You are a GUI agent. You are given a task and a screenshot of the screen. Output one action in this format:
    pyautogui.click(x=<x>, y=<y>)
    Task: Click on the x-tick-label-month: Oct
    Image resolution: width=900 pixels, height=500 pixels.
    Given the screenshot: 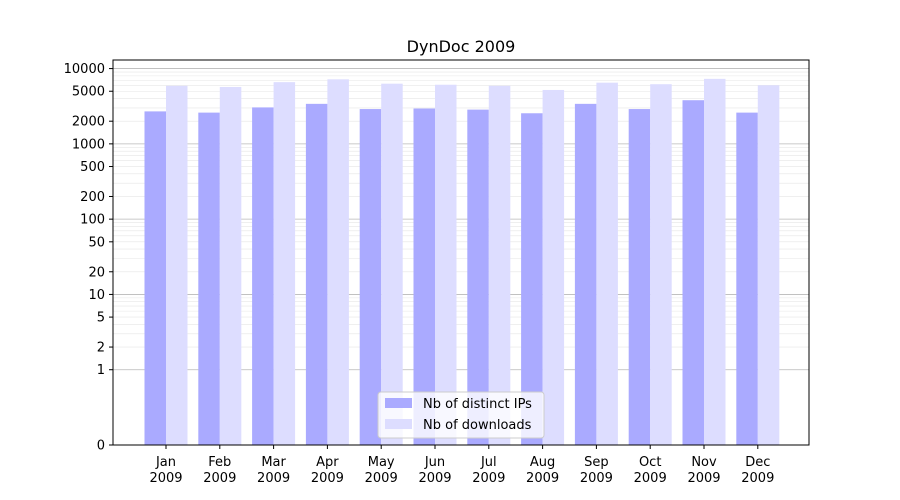 What is the action you would take?
    pyautogui.click(x=650, y=462)
    